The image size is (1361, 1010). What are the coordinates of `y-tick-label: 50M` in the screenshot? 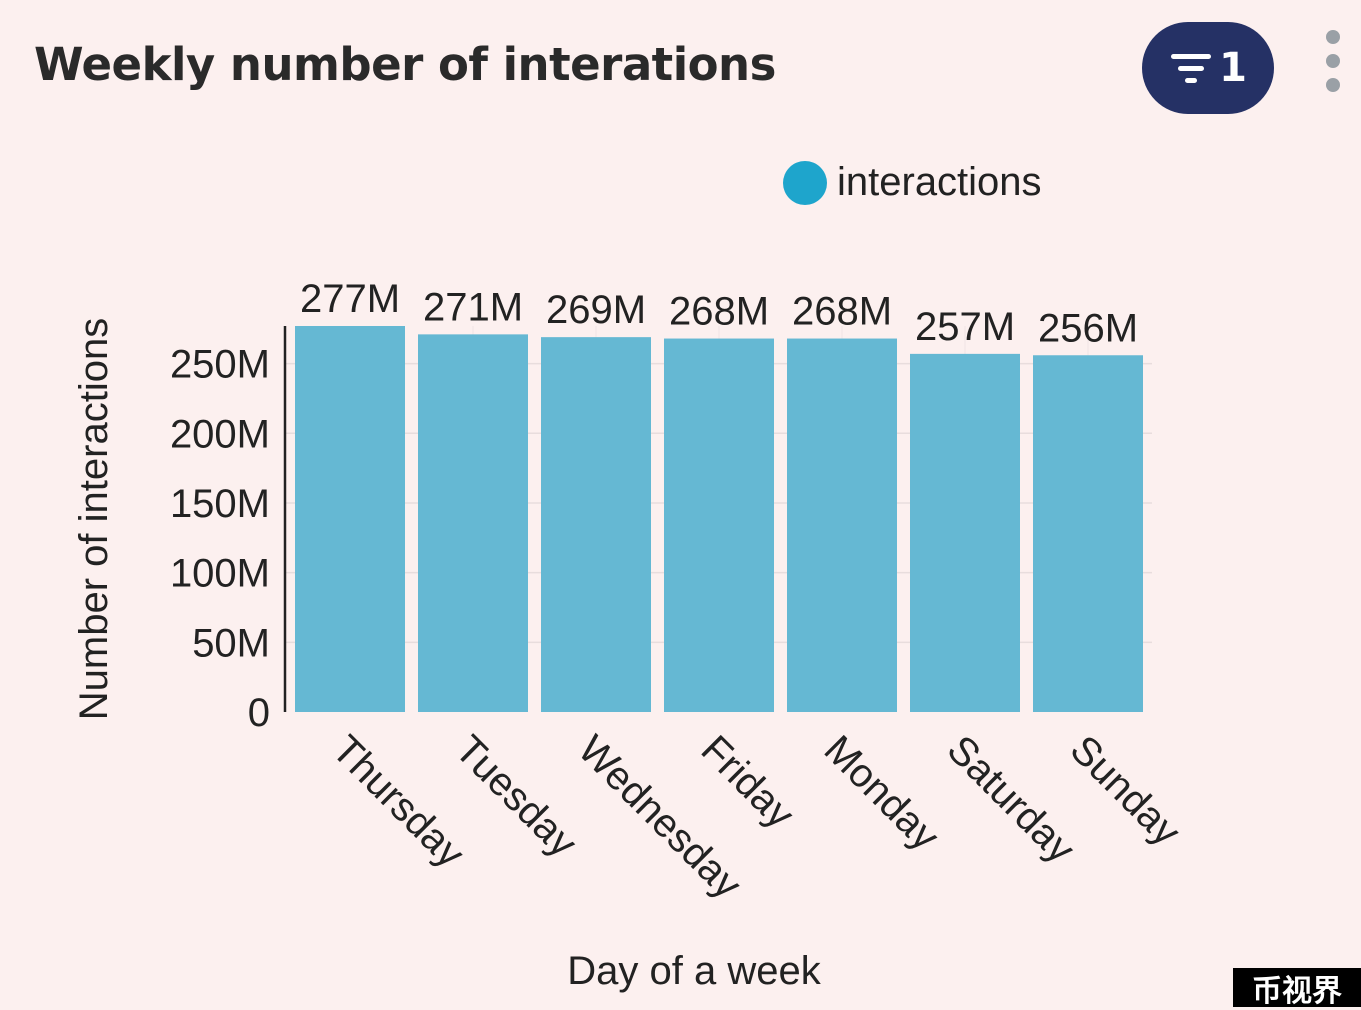 It's located at (231, 643).